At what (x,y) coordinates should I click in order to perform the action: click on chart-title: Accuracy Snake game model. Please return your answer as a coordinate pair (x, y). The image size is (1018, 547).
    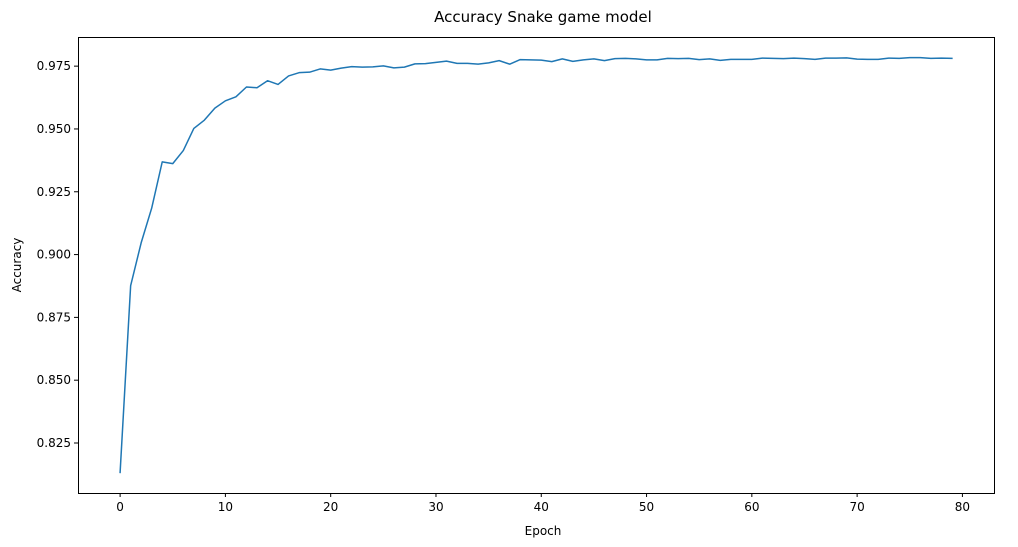
    Looking at the image, I should click on (543, 17).